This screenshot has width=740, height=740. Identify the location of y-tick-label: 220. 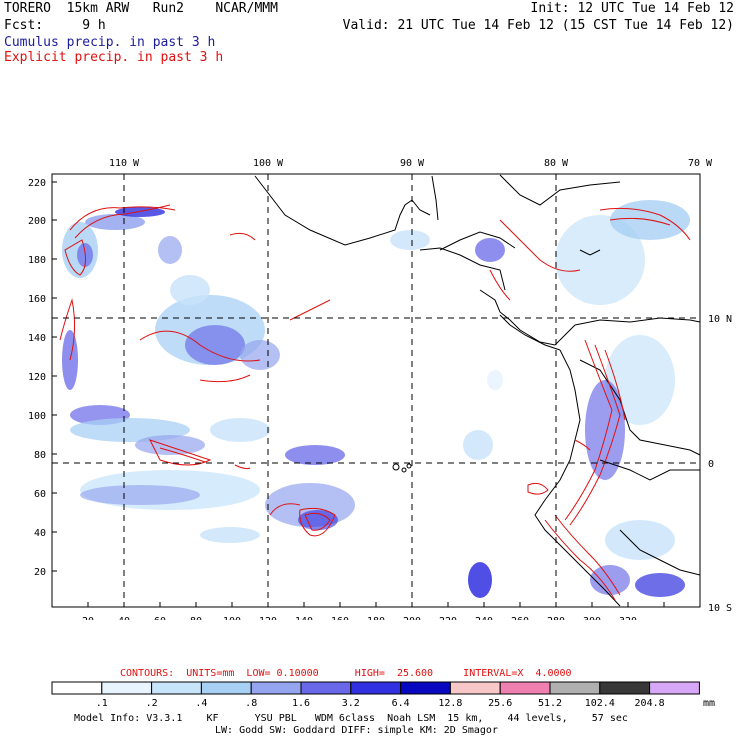
(37, 183).